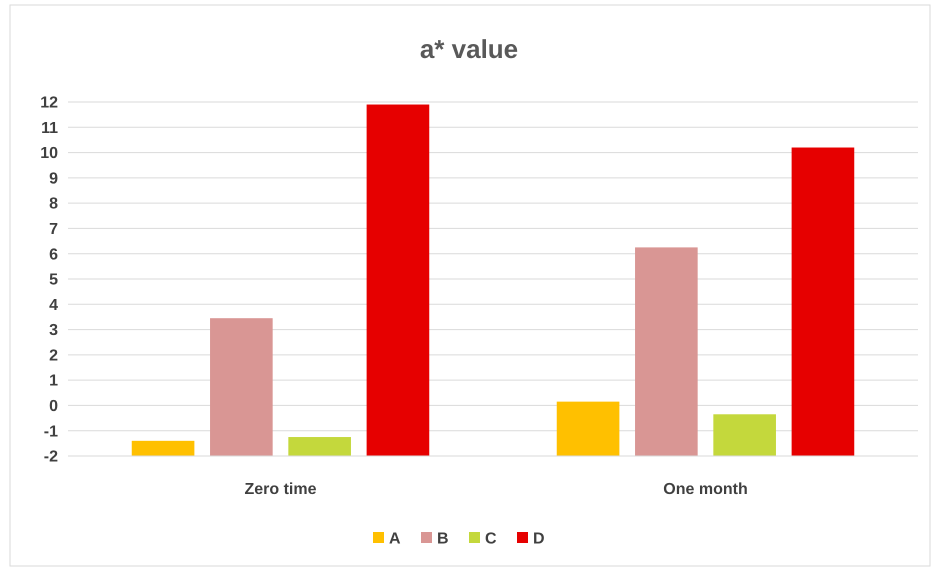  What do you see at coordinates (53, 407) in the screenshot?
I see `y-tick-label: 0` at bounding box center [53, 407].